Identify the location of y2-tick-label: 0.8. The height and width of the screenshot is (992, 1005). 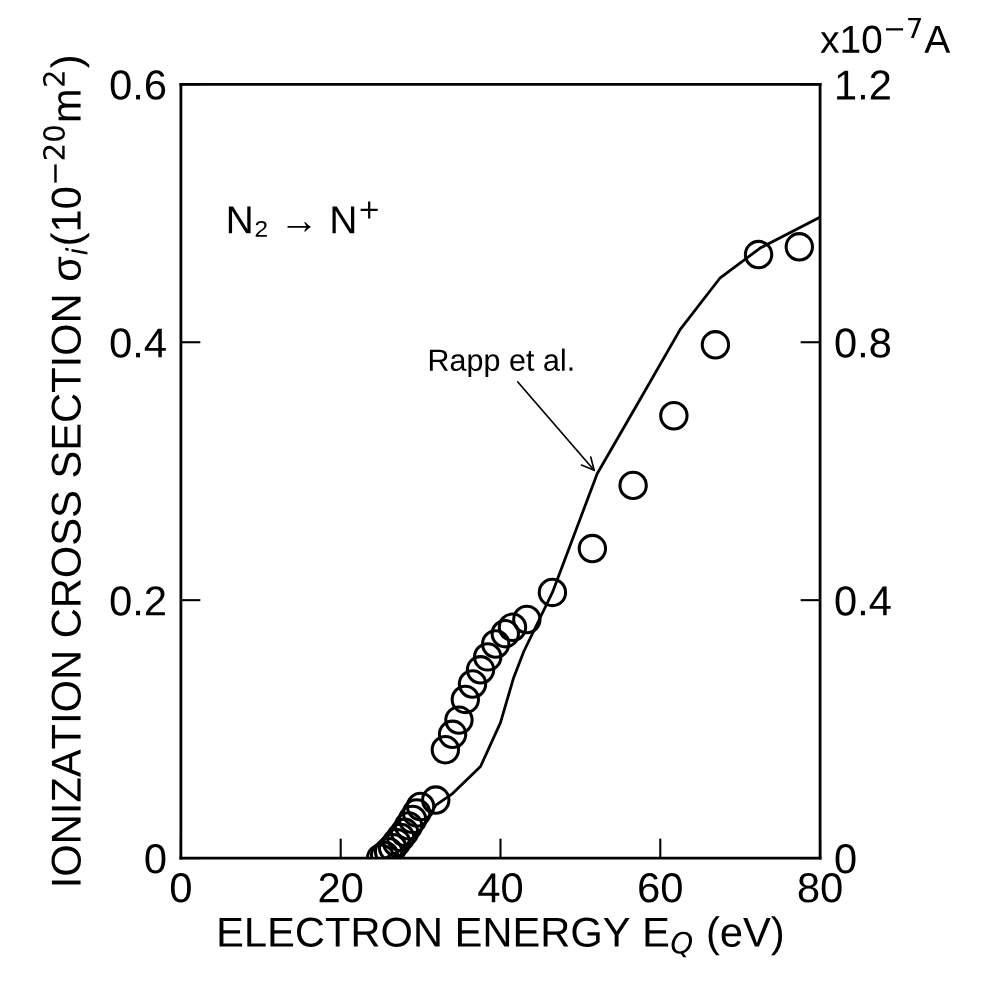
(863, 343).